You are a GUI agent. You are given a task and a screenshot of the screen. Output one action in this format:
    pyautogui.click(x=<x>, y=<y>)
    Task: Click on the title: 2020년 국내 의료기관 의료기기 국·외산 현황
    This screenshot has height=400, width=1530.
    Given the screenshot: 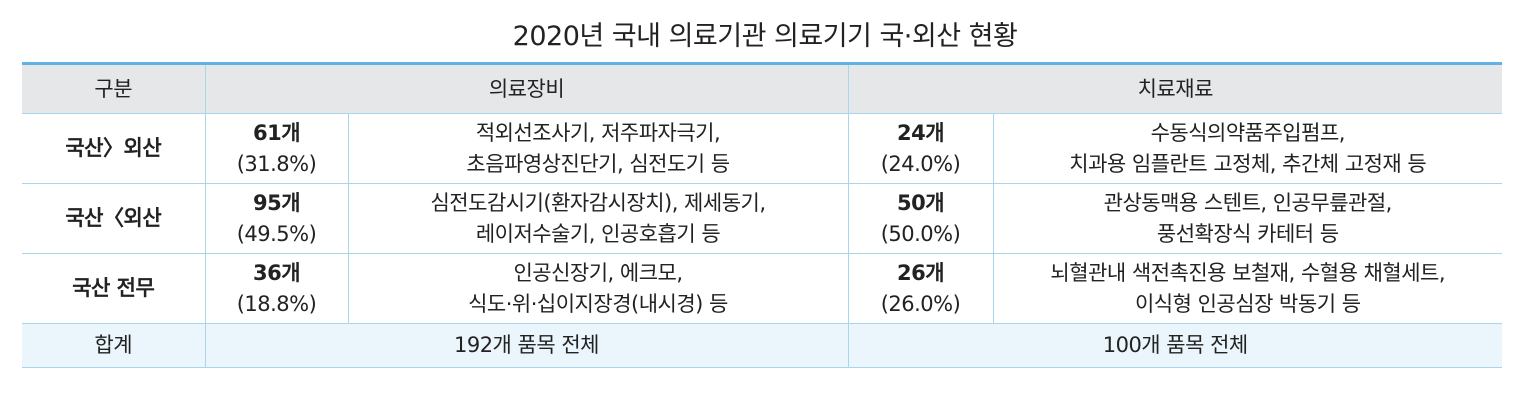 What is the action you would take?
    pyautogui.click(x=765, y=36)
    